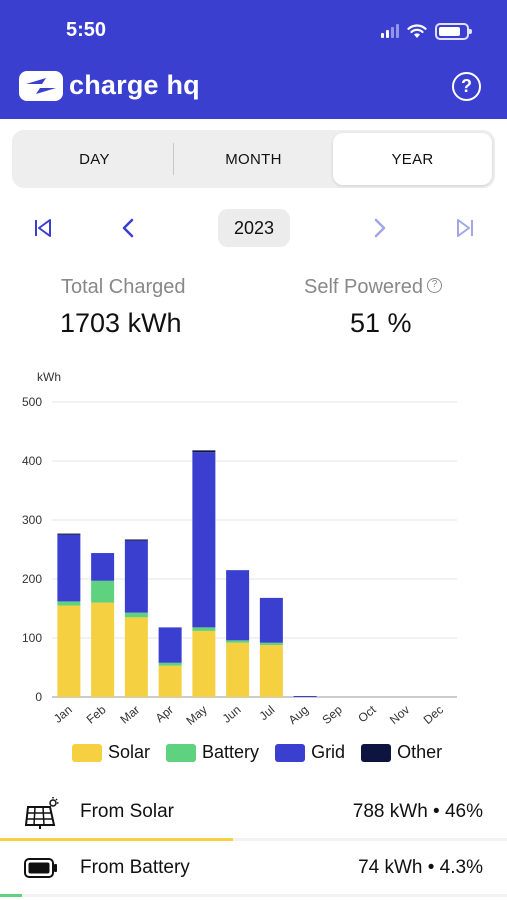 This screenshot has height=900, width=507. I want to click on bar-other-may, so click(204, 451).